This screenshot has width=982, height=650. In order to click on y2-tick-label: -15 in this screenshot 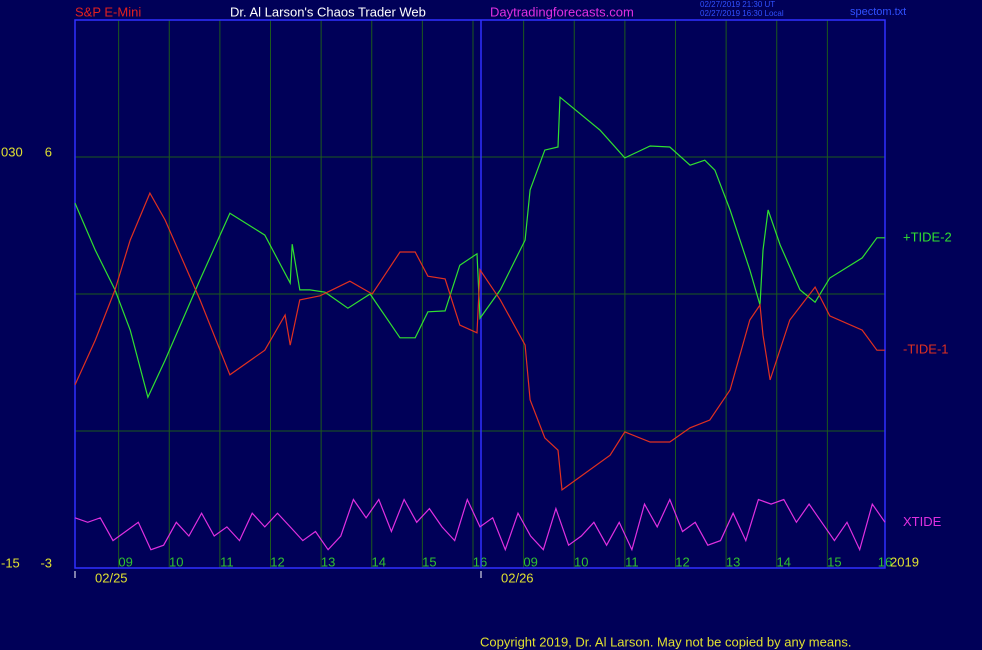, I will do `click(10, 562)`.